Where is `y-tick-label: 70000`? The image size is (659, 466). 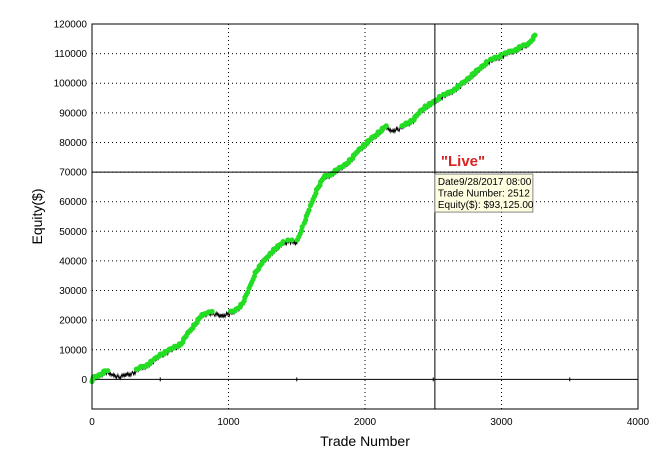 y-tick-label: 70000 is located at coordinates (73, 173).